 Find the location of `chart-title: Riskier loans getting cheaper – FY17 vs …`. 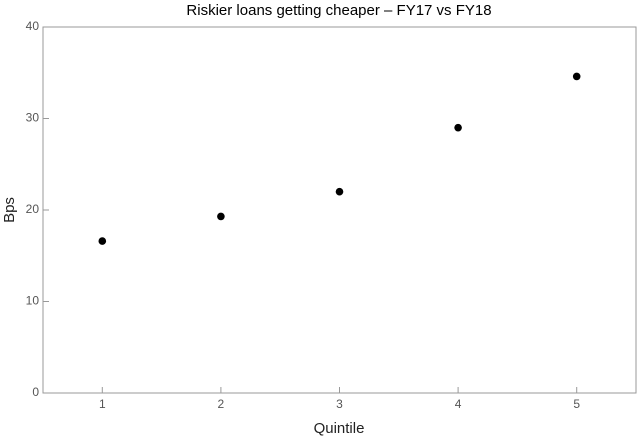

chart-title: Riskier loans getting cheaper – FY17 vs … is located at coordinates (338, 10).